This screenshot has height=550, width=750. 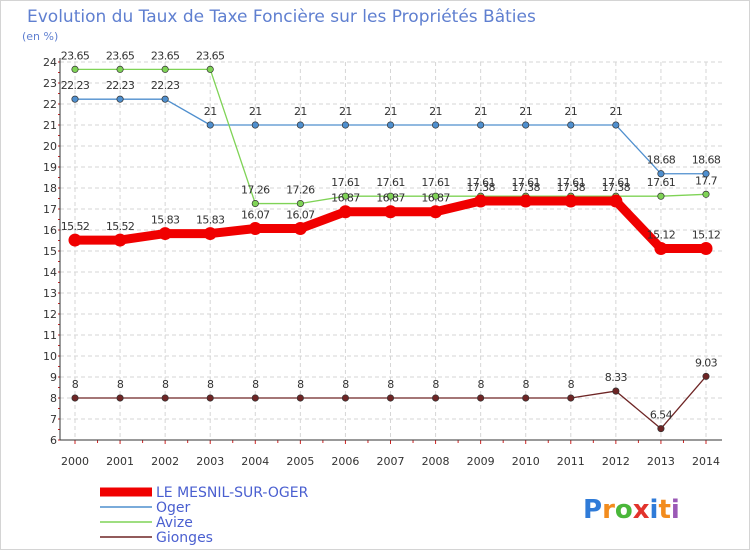 I want to click on y-tick-label: 18, so click(x=50, y=188).